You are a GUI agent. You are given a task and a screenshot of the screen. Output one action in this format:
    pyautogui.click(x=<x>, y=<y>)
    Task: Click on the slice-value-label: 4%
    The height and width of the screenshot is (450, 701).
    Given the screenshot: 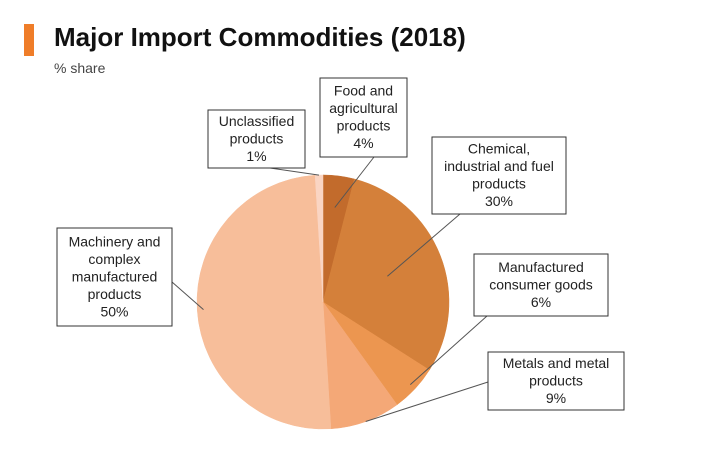 What is the action you would take?
    pyautogui.click(x=363, y=143)
    